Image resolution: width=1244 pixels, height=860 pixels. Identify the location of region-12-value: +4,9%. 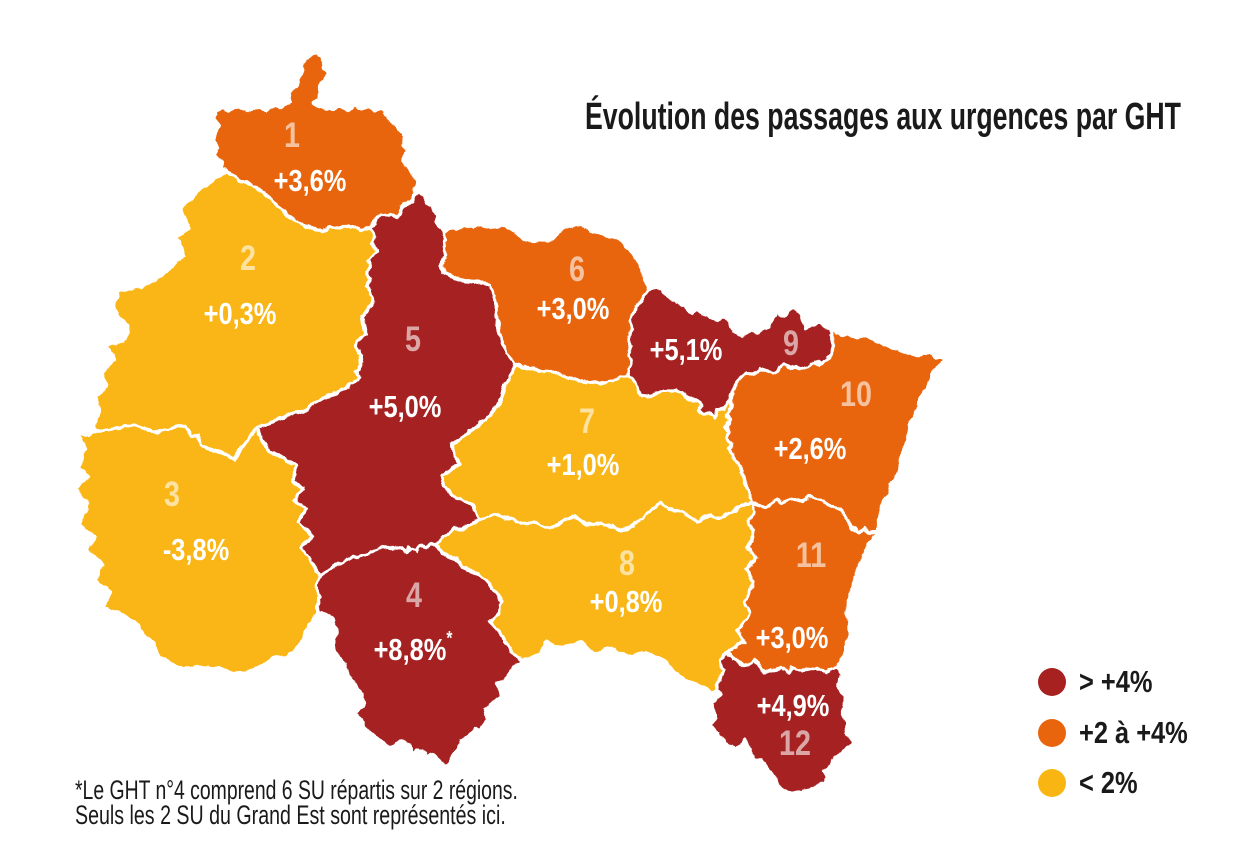
(793, 706).